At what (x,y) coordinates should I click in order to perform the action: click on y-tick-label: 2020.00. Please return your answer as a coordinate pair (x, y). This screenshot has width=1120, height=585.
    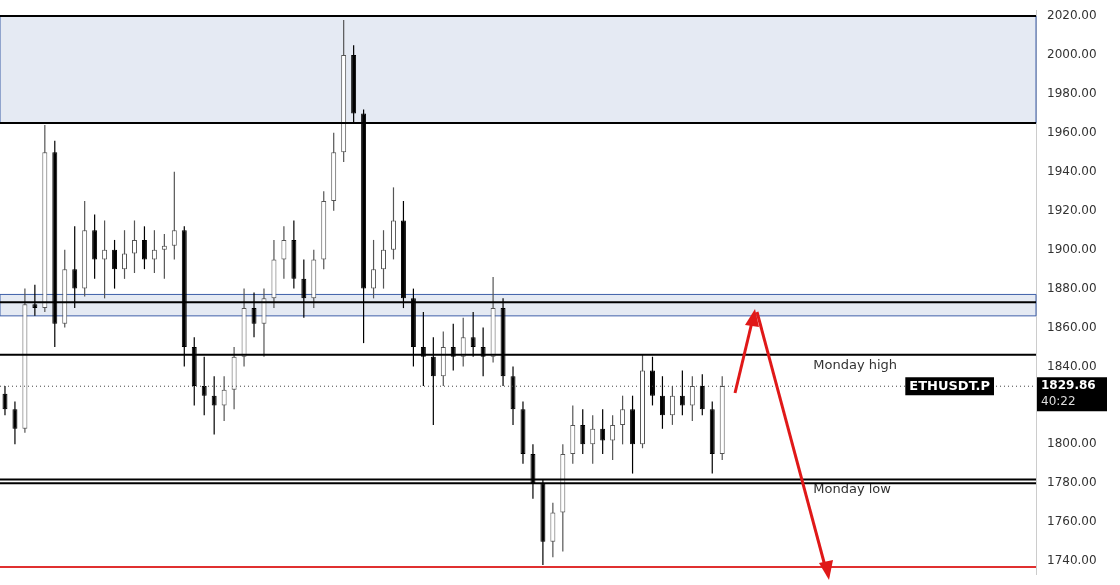
    Looking at the image, I should click on (1072, 15).